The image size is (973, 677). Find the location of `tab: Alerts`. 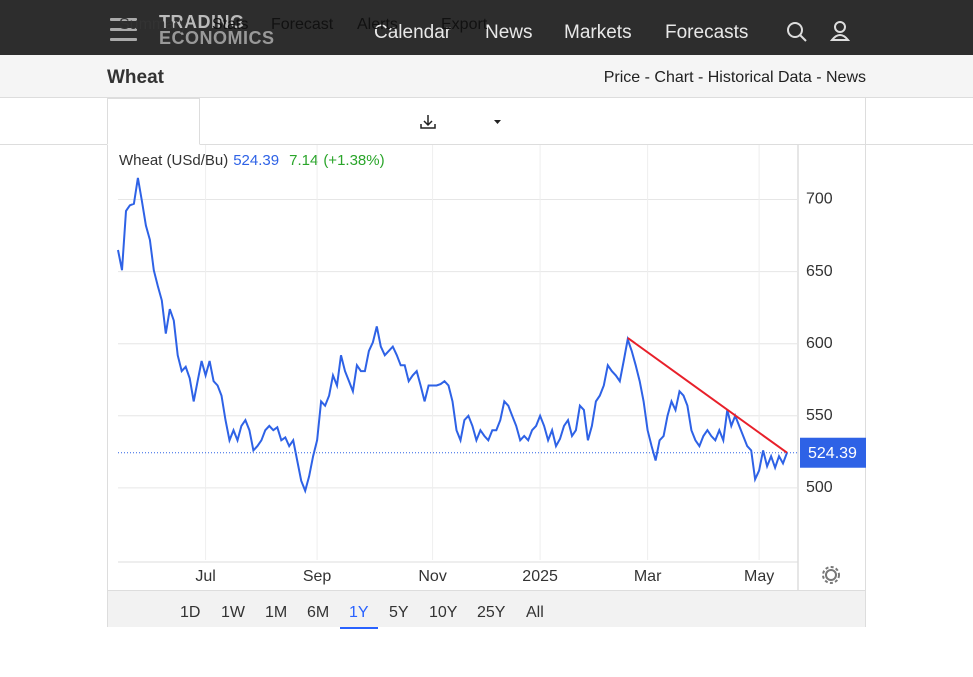

tab: Alerts is located at coordinates (377, 24).